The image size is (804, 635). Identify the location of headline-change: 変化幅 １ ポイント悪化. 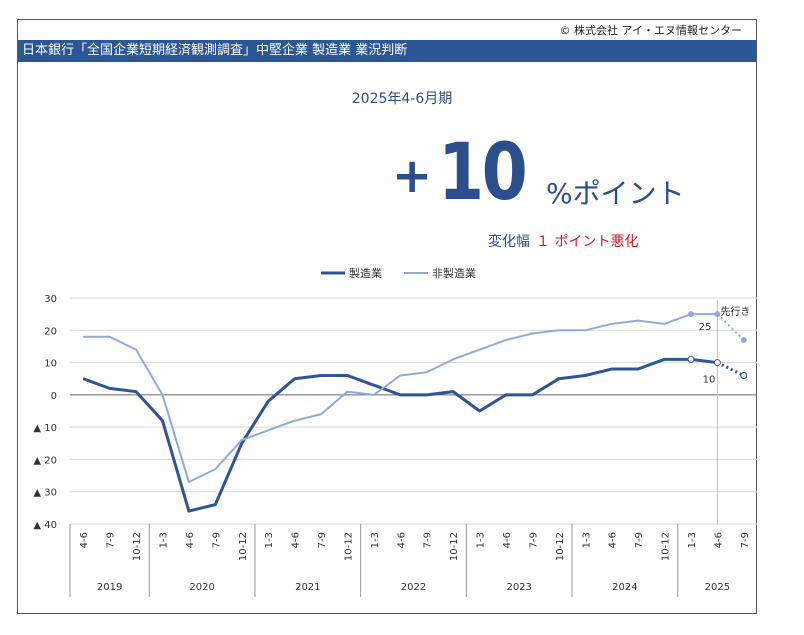
(563, 241).